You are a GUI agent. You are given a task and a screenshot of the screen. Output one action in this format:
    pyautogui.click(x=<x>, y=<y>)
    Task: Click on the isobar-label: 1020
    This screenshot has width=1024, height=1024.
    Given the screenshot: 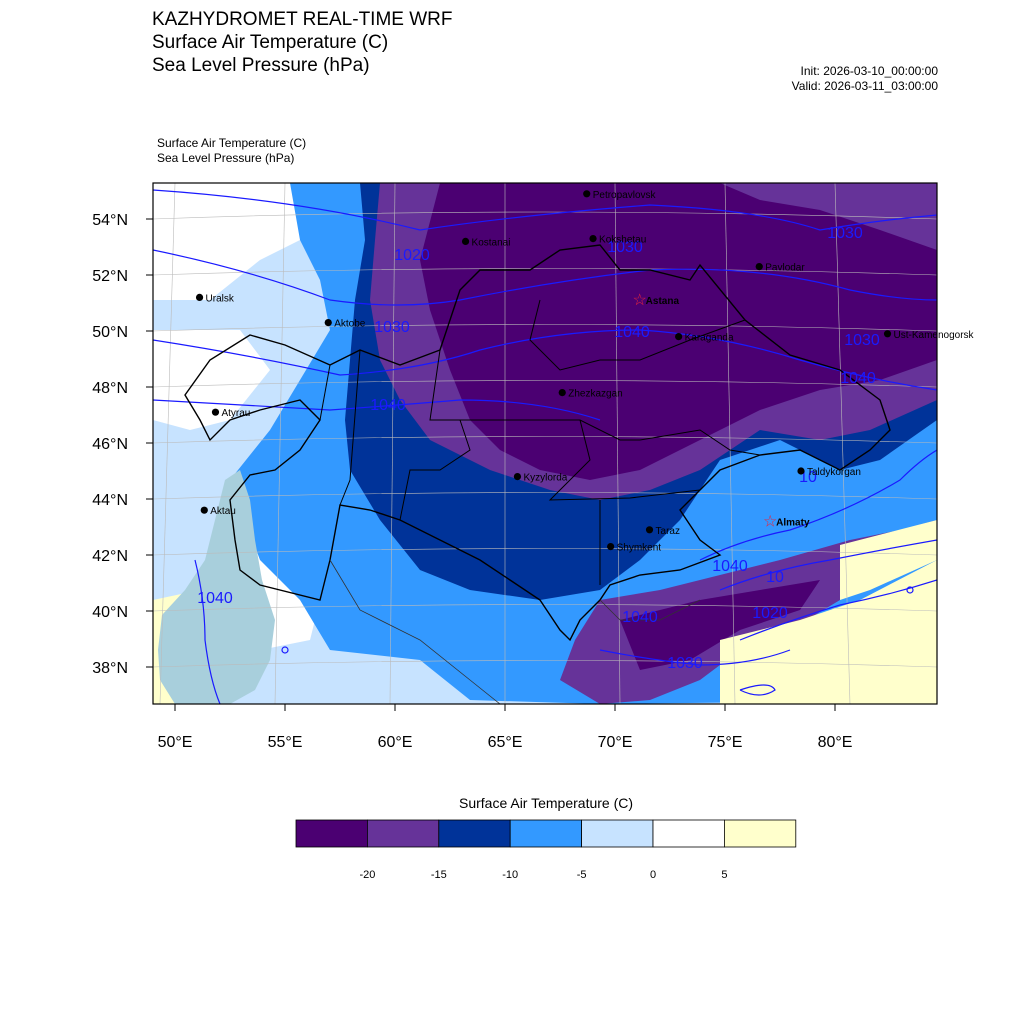 What is the action you would take?
    pyautogui.click(x=770, y=613)
    